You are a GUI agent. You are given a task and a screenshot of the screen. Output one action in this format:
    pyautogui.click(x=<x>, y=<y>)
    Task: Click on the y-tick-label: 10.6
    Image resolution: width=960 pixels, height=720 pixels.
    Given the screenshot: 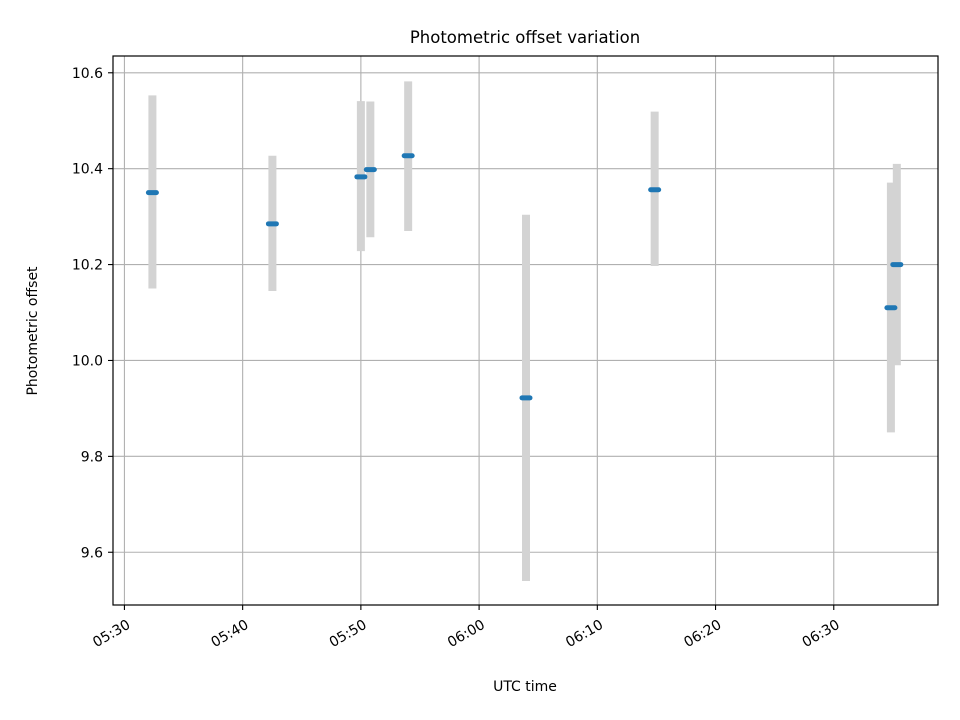 What is the action you would take?
    pyautogui.click(x=87, y=74)
    